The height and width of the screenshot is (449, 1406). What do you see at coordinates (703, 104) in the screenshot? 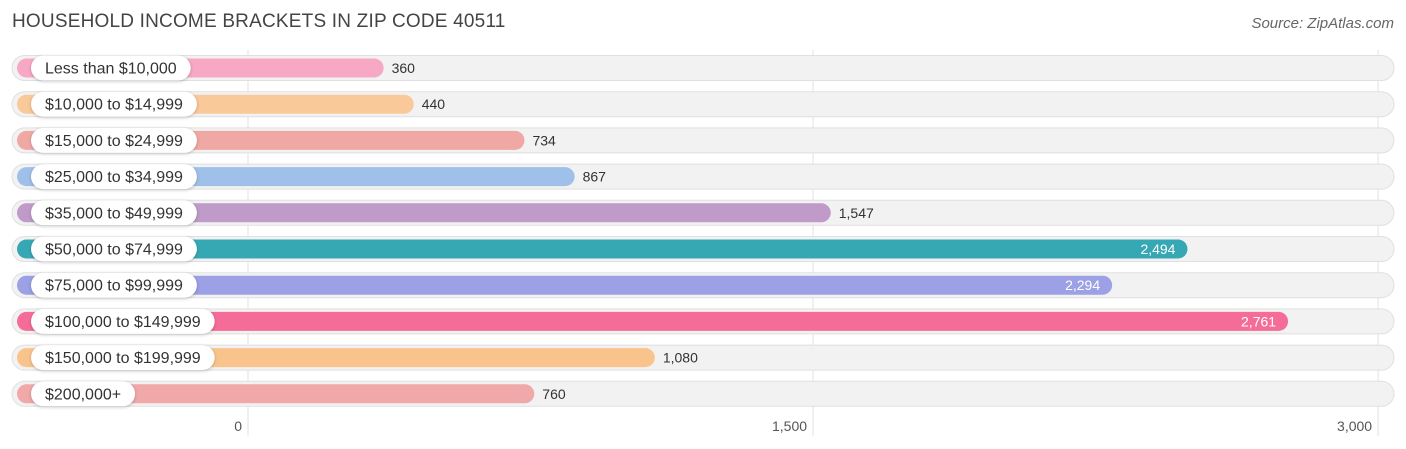
I see `bar-row: $10,000 to $14,999 440` at bounding box center [703, 104].